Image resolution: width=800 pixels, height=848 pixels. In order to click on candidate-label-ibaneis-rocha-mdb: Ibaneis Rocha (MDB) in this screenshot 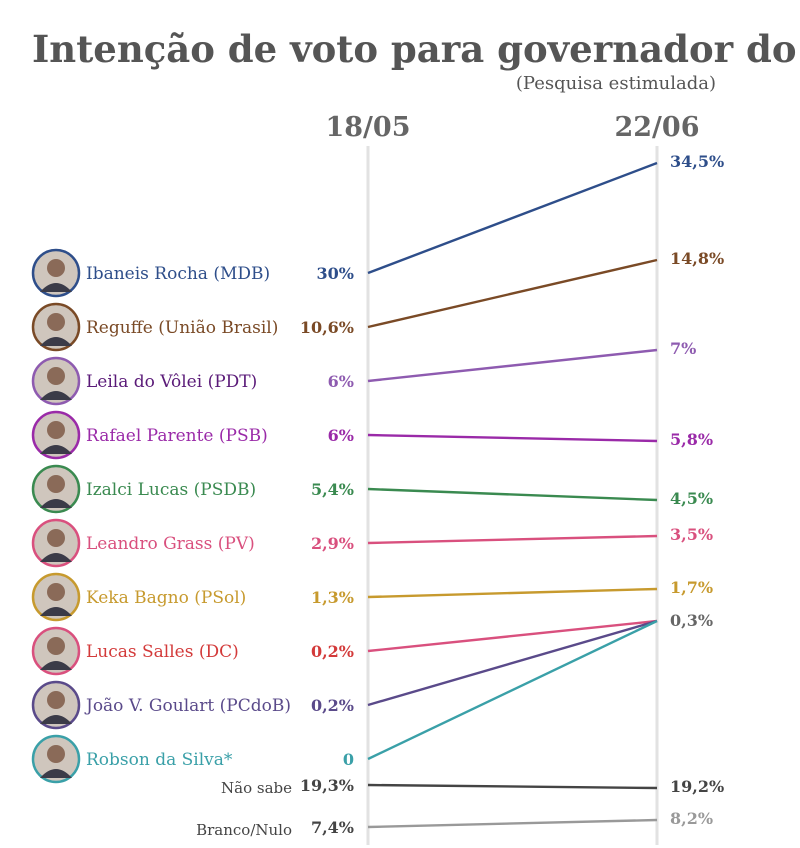, I will do `click(178, 274)`.